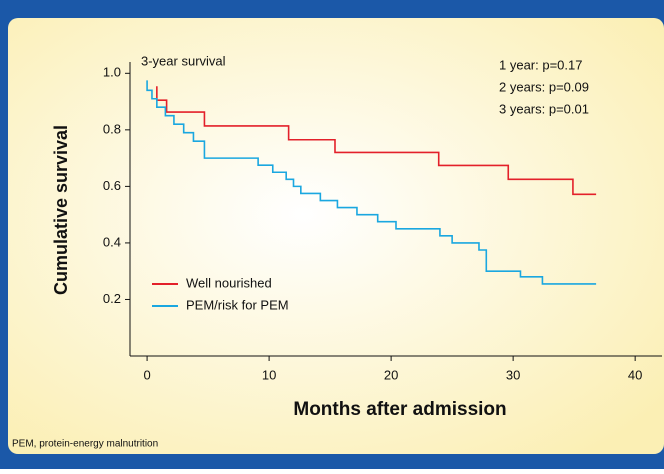 The image size is (664, 474). I want to click on y-tick-label: 0.6, so click(112, 185).